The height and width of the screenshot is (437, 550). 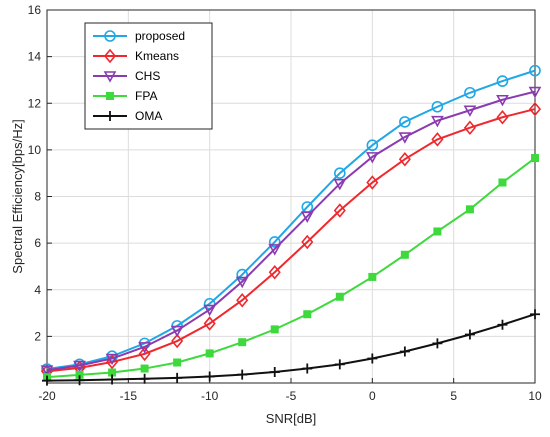 What do you see at coordinates (37, 197) in the screenshot?
I see `y-tick-label: 8` at bounding box center [37, 197].